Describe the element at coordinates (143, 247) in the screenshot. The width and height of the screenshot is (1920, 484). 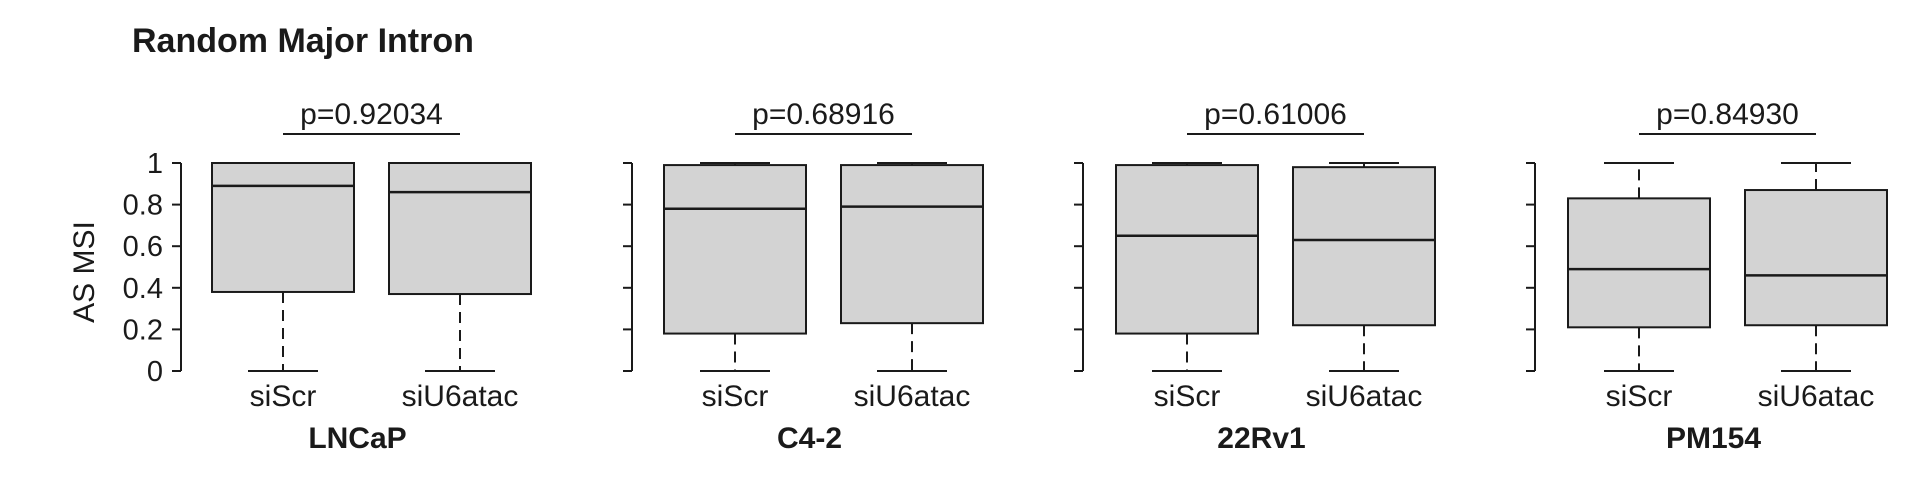
I see `y-tick-label: 0.6` at that location.